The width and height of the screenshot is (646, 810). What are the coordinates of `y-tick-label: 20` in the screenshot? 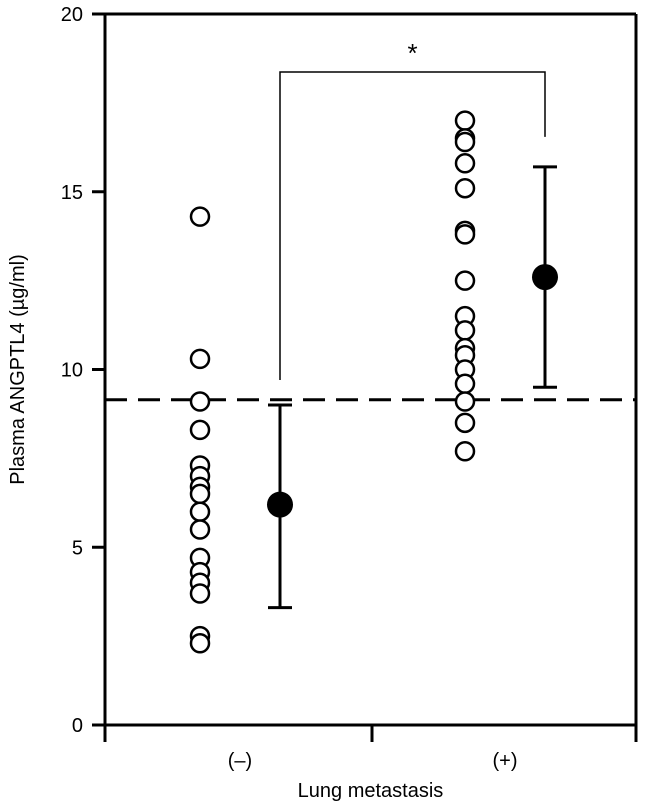 It's located at (72, 15).